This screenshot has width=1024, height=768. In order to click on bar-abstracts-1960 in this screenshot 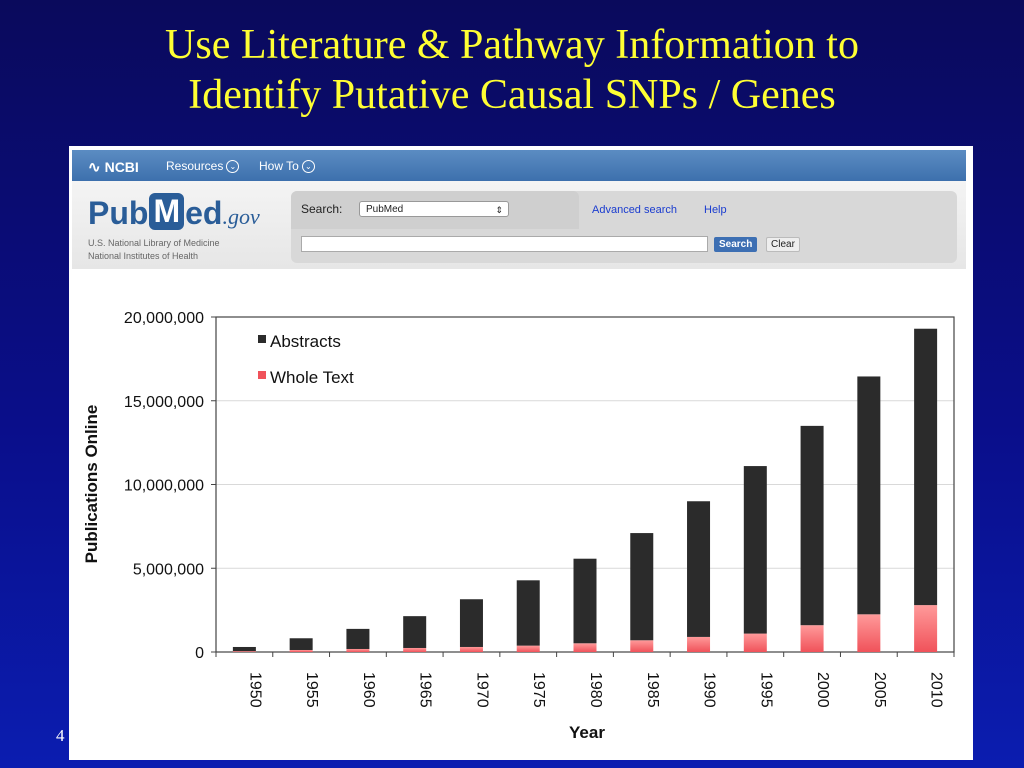, I will do `click(358, 638)`.